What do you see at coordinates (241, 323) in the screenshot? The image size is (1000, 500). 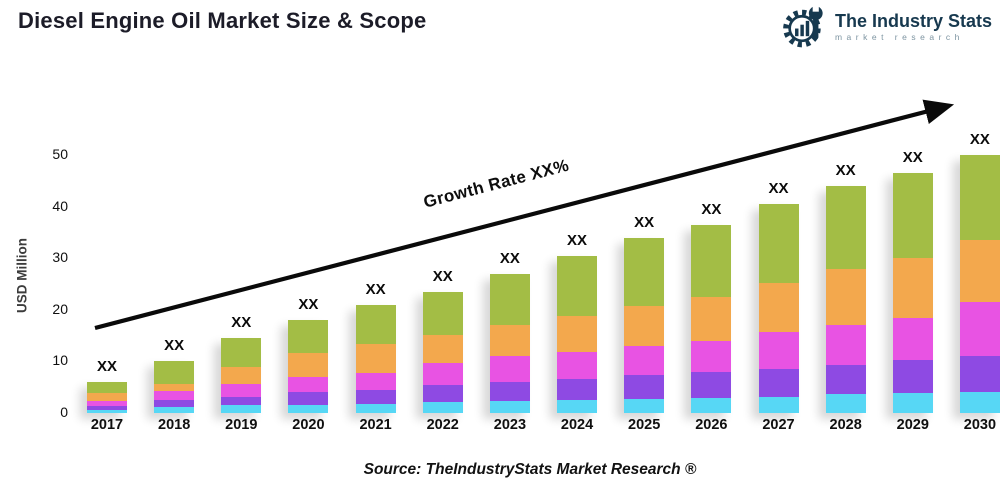 I see `bar-value-label-2019: XX` at bounding box center [241, 323].